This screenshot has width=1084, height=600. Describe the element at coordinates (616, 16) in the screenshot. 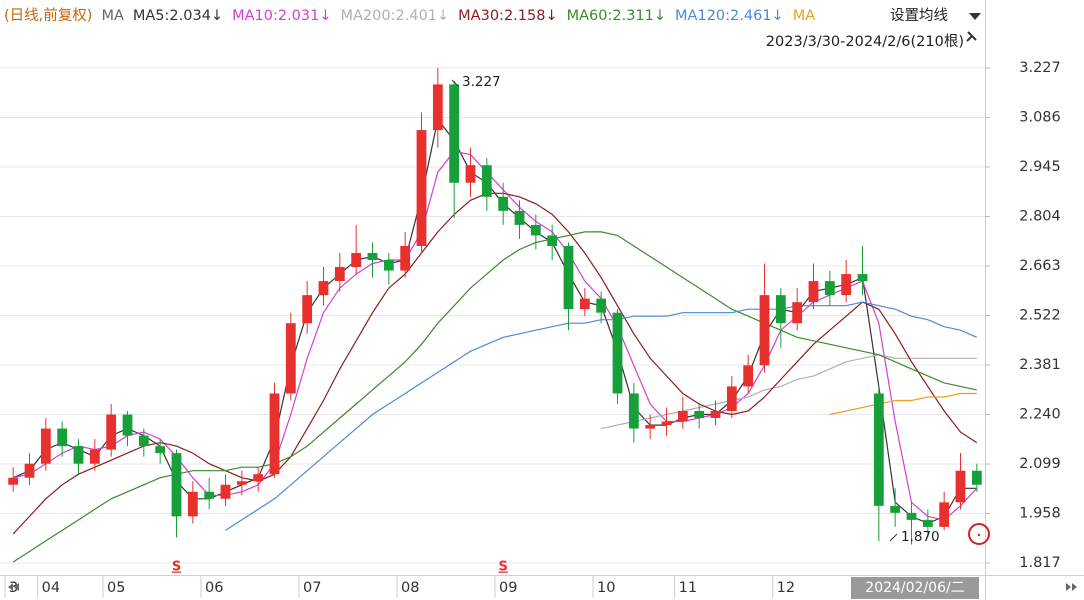

I see `legend-entry: MA60:2.311↓` at that location.